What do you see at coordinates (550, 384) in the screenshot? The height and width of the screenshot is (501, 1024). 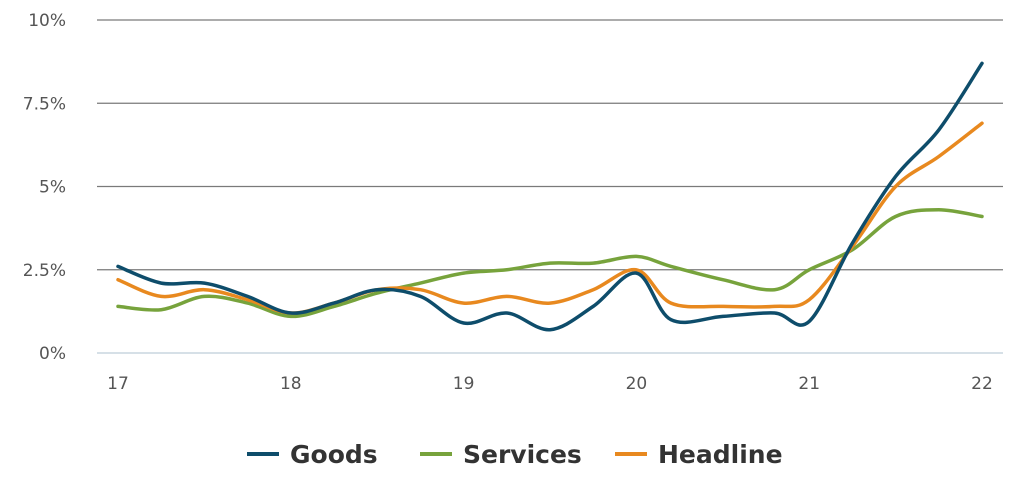 I see `x-axis-ticks: 17 18 19 20 21 22` at bounding box center [550, 384].